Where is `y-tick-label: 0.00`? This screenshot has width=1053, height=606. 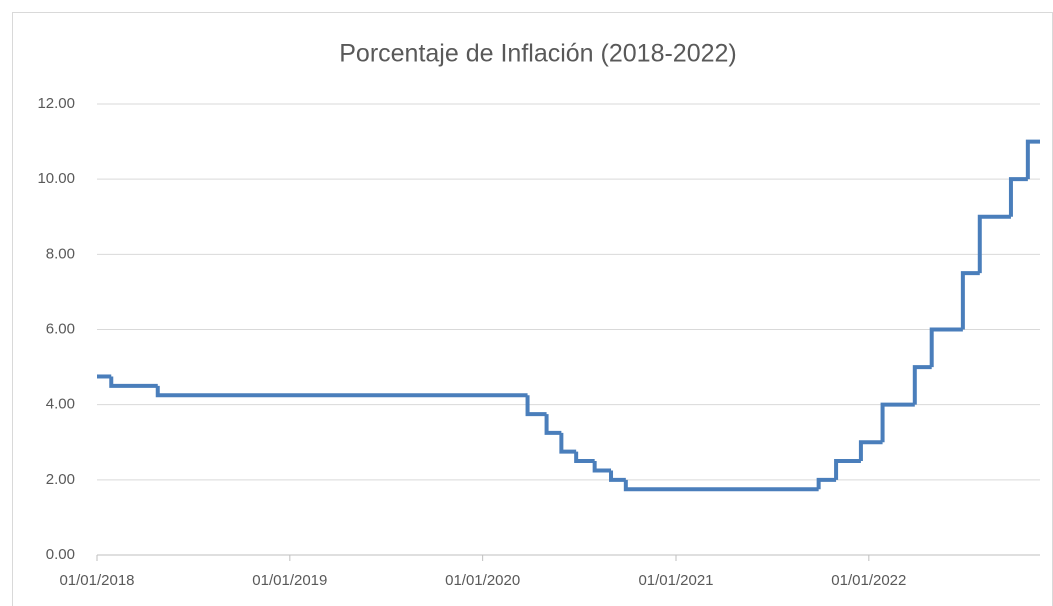 y-tick-label: 0.00 is located at coordinates (60, 554).